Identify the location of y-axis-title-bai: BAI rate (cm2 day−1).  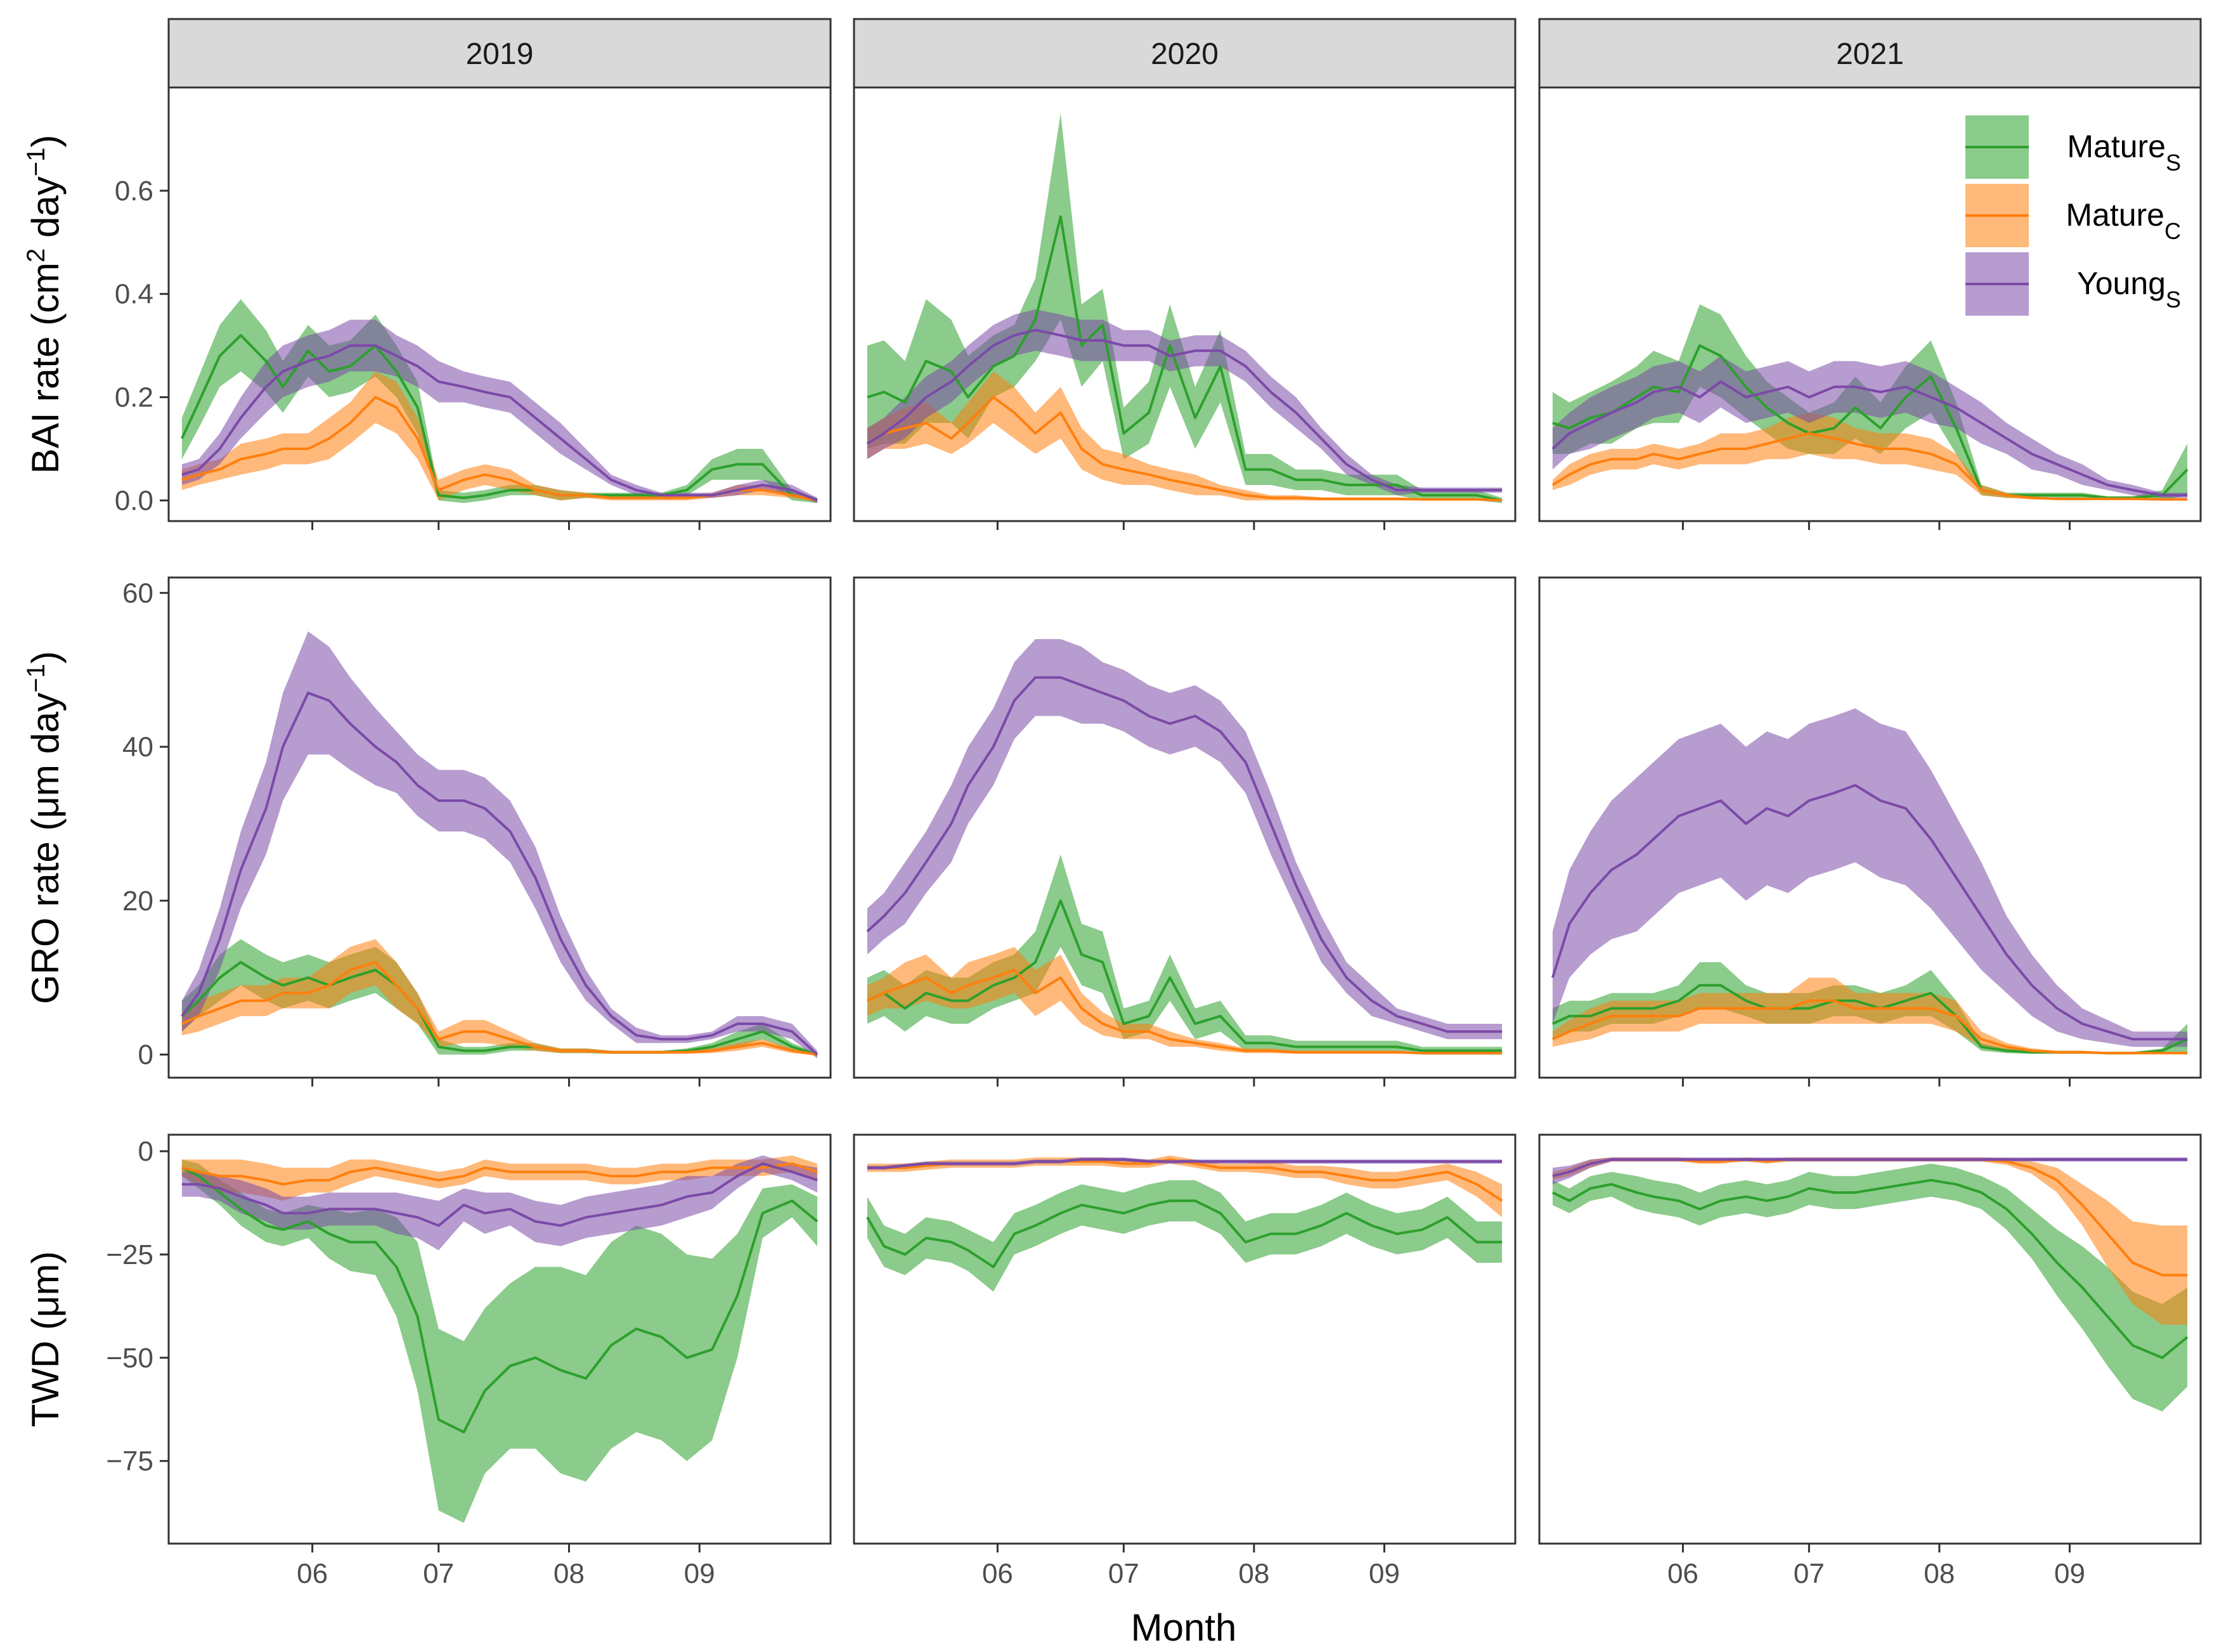
(44, 304).